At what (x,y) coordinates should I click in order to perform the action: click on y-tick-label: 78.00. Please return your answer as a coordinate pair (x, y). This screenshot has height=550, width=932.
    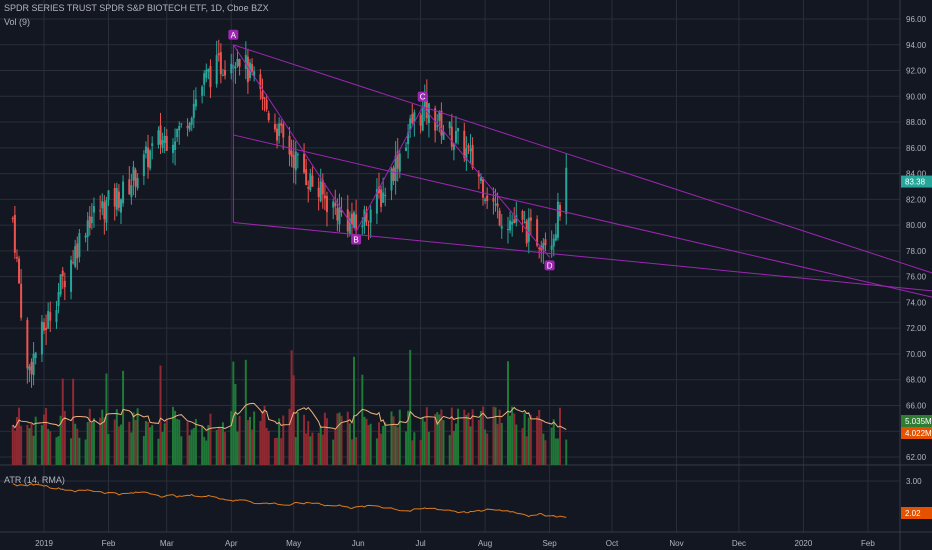
    Looking at the image, I should click on (916, 251).